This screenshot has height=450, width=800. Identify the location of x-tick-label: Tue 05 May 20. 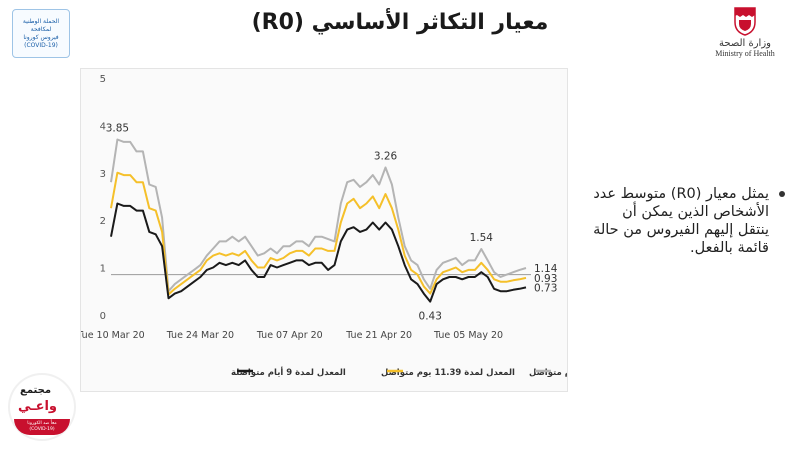
(468, 335).